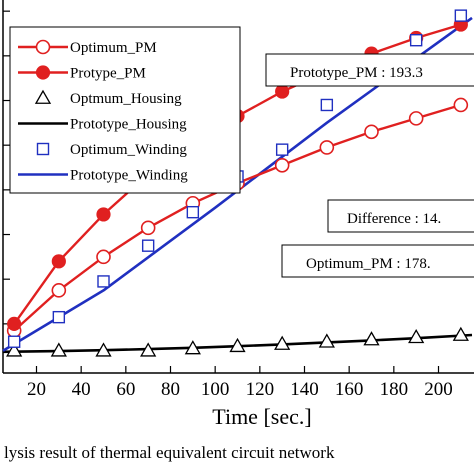 The image size is (474, 474). I want to click on x-axis: 20 40 60 80 100 120 140 160 180 200, so click(240, 383).